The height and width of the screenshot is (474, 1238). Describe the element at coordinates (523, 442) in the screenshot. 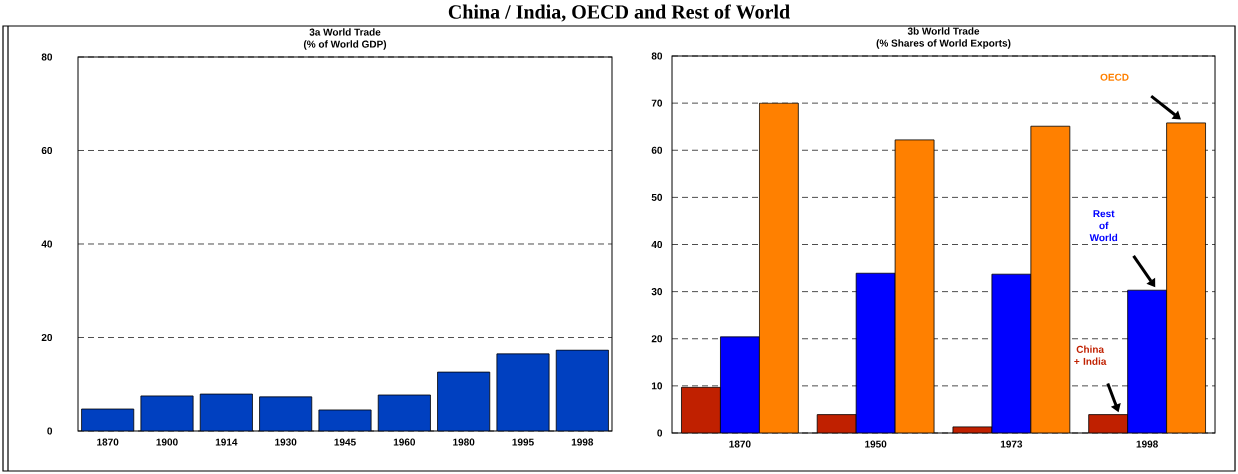

I see `x-tick-label: 1995` at that location.